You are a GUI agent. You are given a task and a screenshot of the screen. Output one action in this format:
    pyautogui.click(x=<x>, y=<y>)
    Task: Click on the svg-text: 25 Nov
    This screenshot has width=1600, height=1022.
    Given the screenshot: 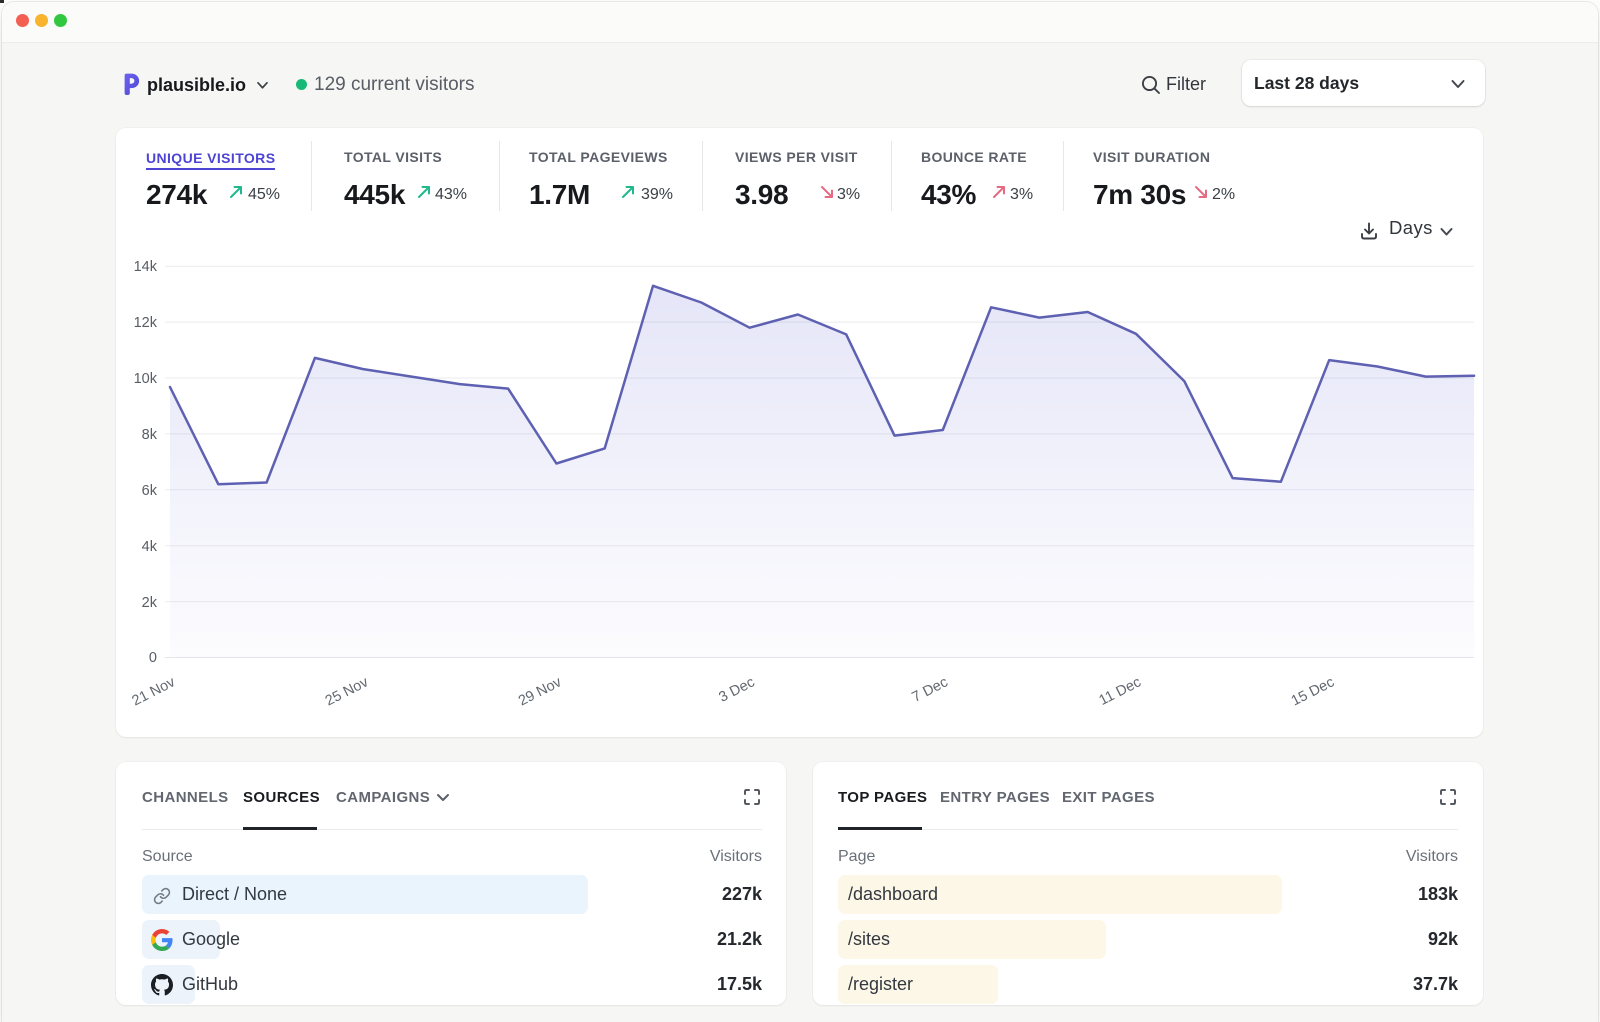 What is the action you would take?
    pyautogui.click(x=347, y=691)
    